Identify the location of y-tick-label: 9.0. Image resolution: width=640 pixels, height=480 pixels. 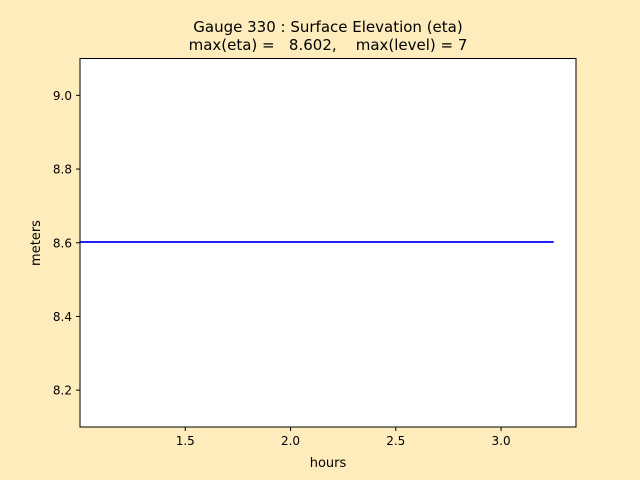
(62, 96).